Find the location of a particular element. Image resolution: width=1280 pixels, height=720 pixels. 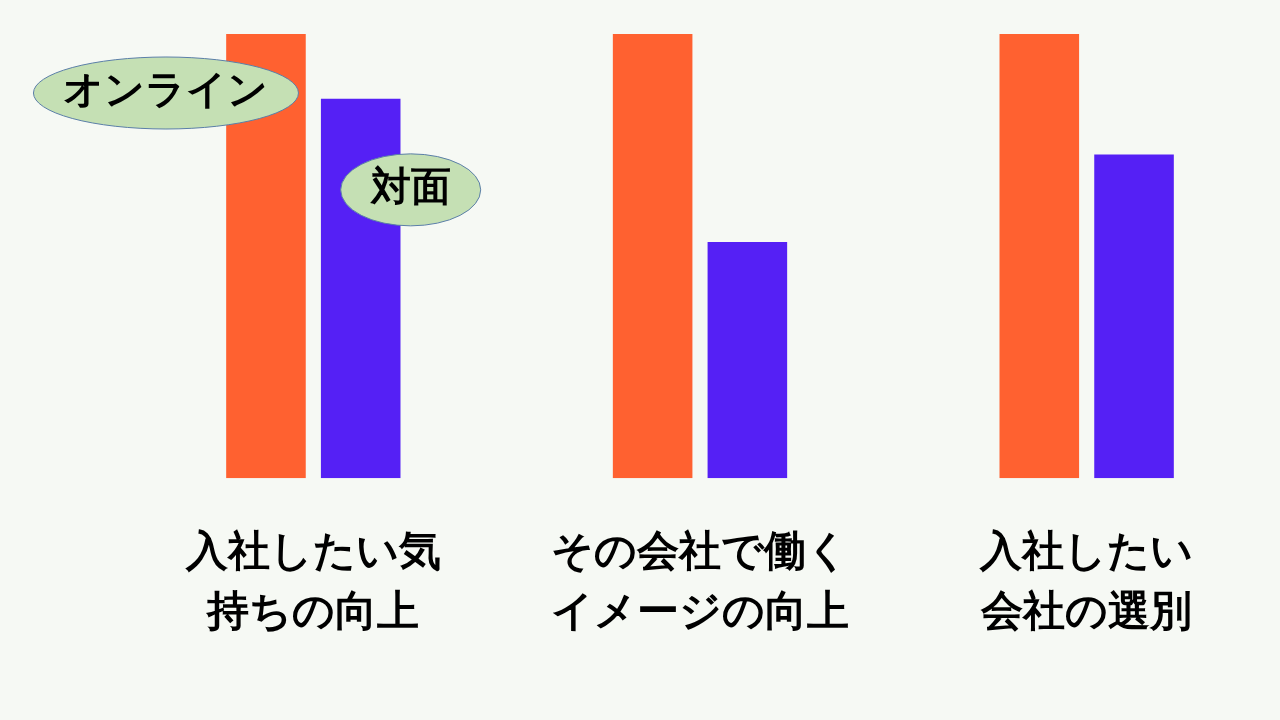

series-label: 対面 is located at coordinates (410, 186).